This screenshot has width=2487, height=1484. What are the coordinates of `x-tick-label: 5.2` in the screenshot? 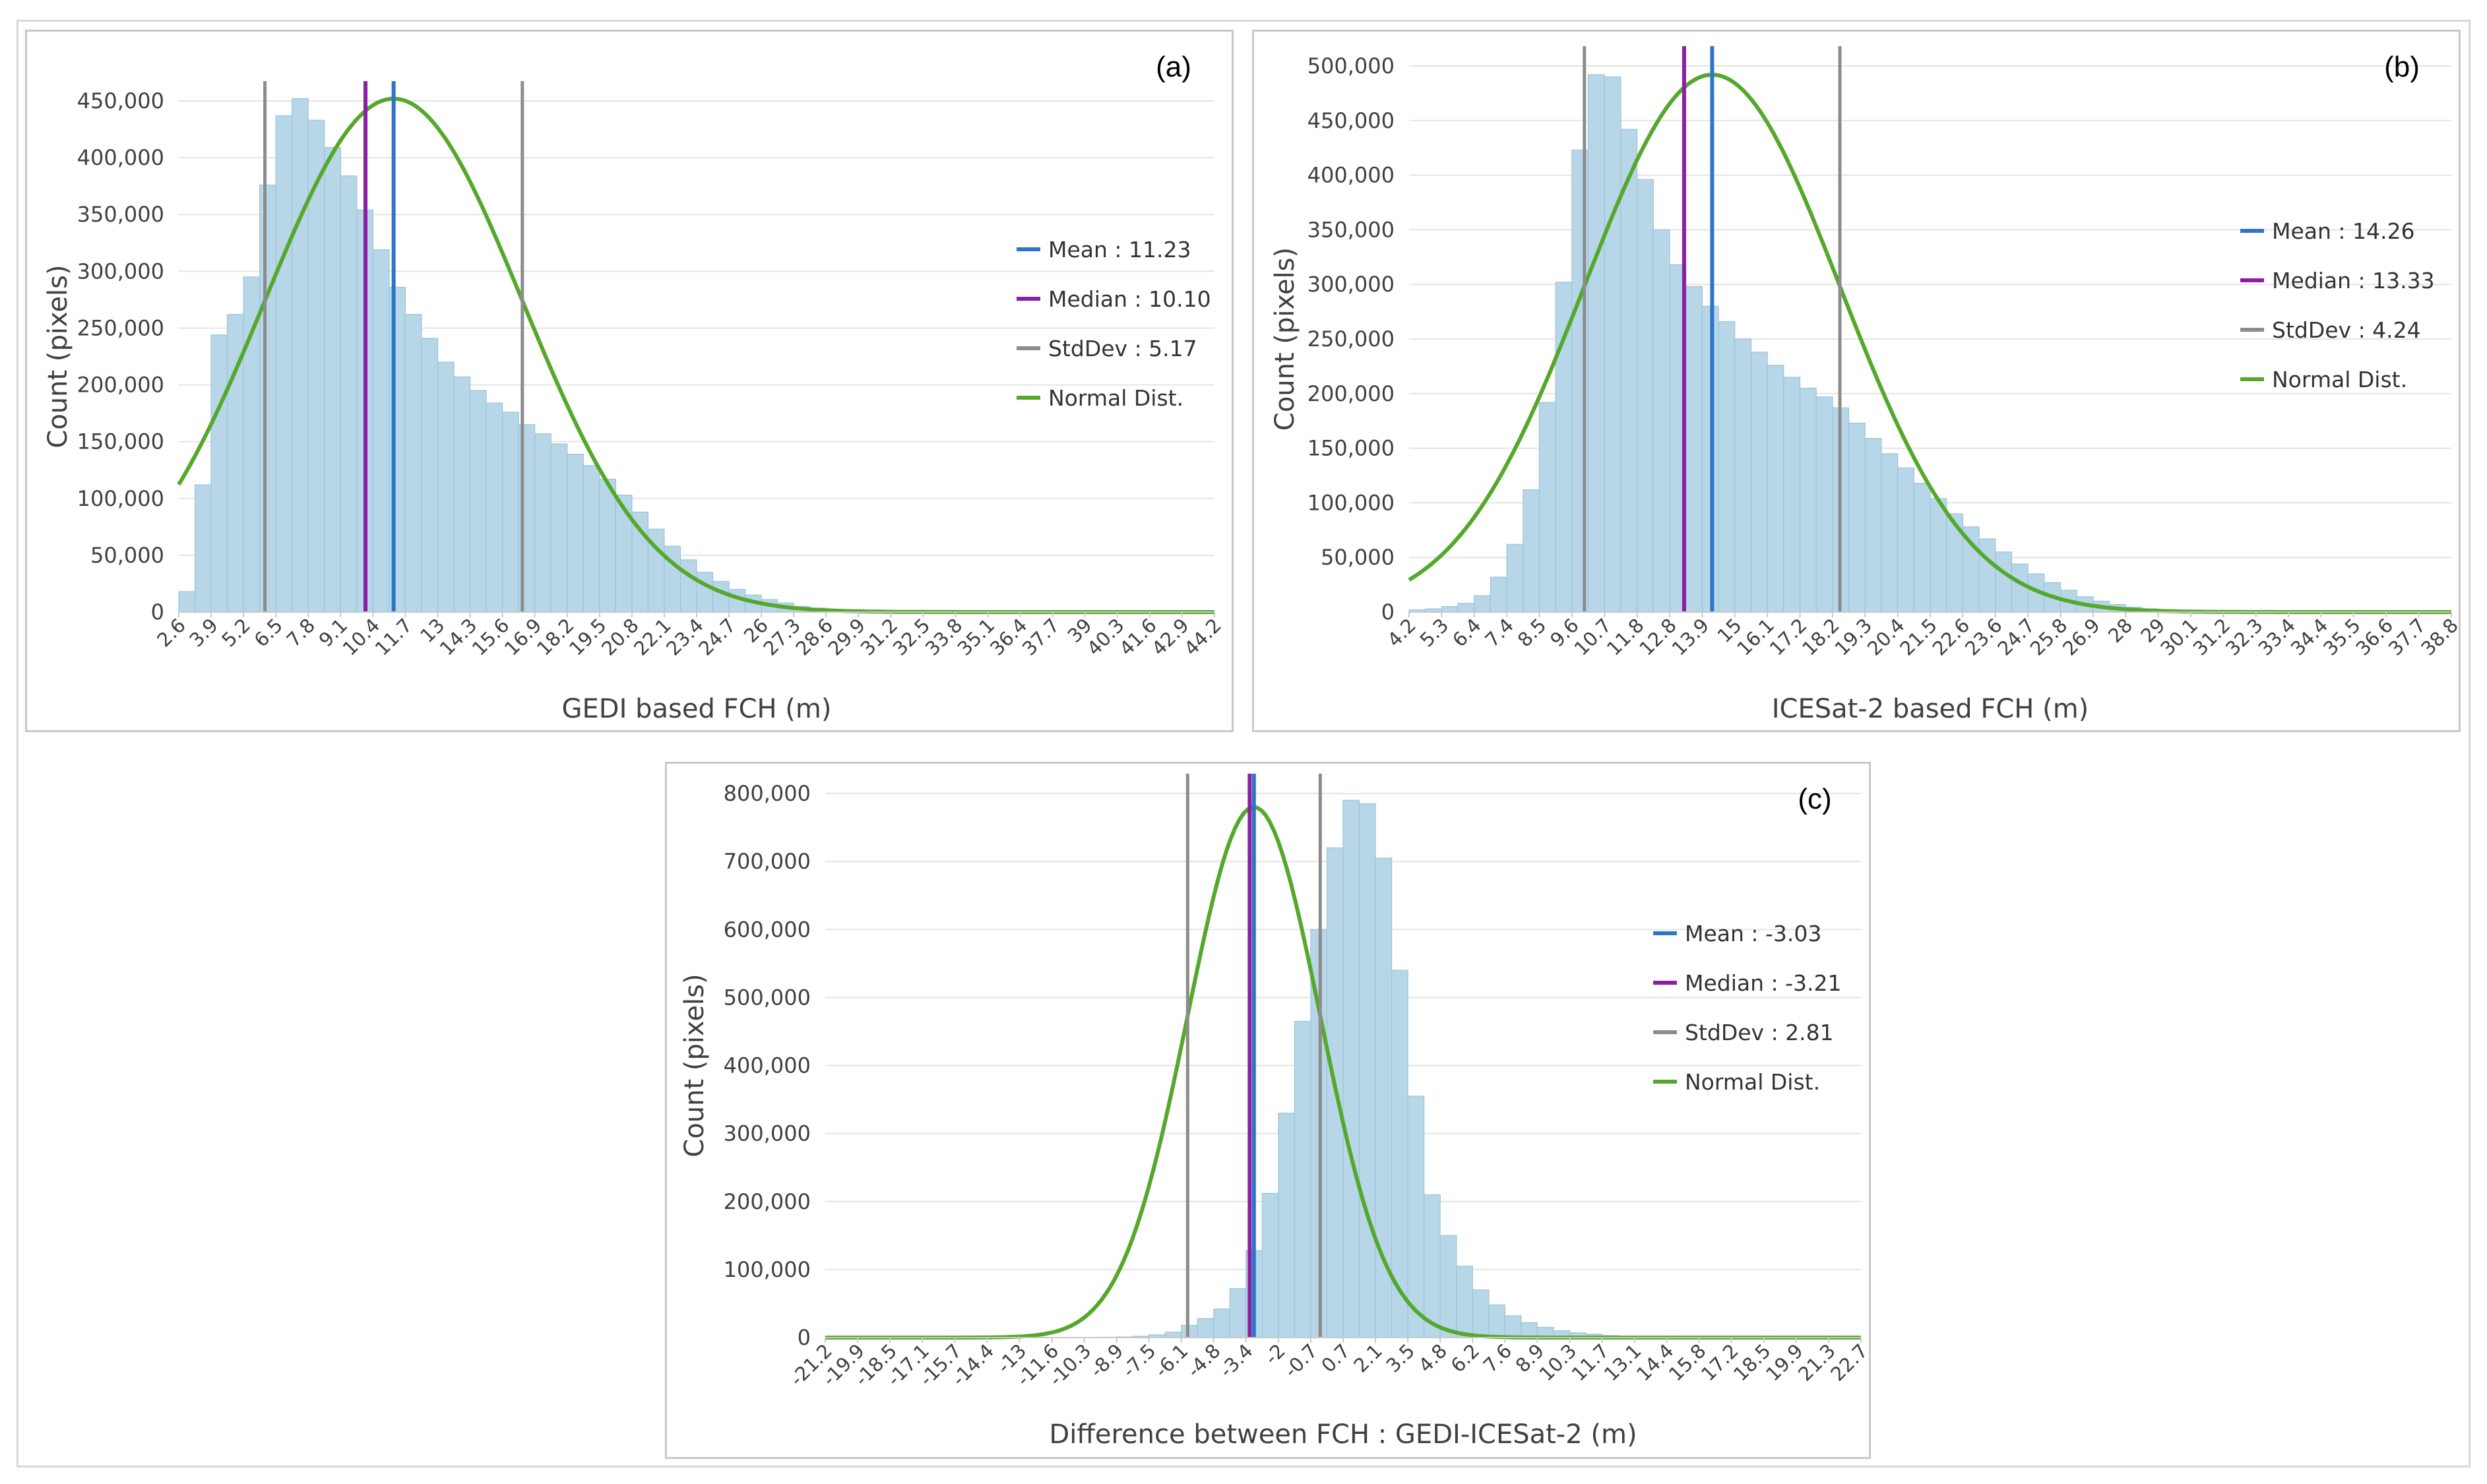 It's located at (236, 633).